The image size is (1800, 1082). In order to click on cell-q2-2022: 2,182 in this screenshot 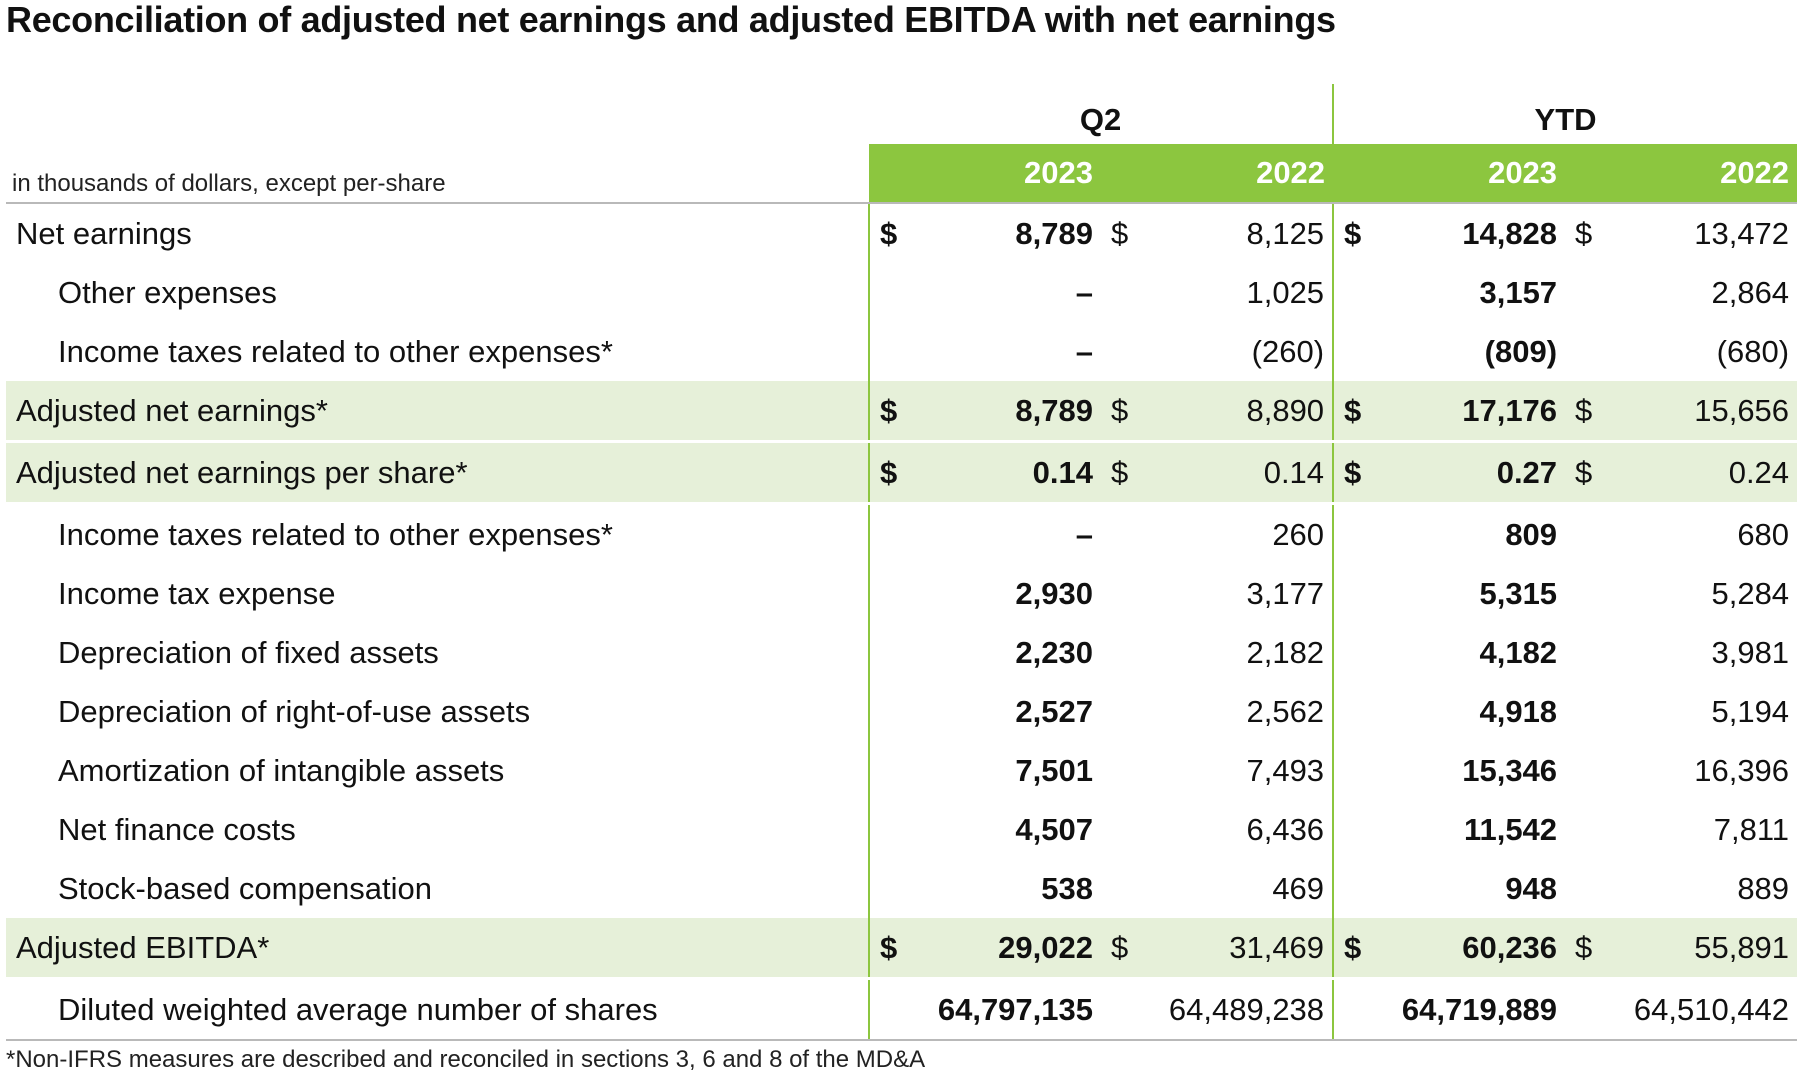, I will do `click(1285, 652)`.